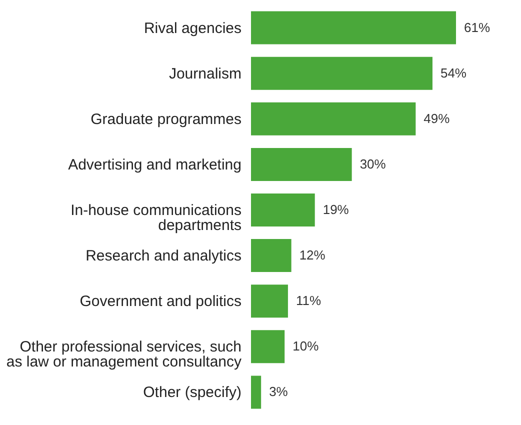 The width and height of the screenshot is (521, 425). Describe the element at coordinates (336, 209) in the screenshot. I see `data-label: 19%` at that location.